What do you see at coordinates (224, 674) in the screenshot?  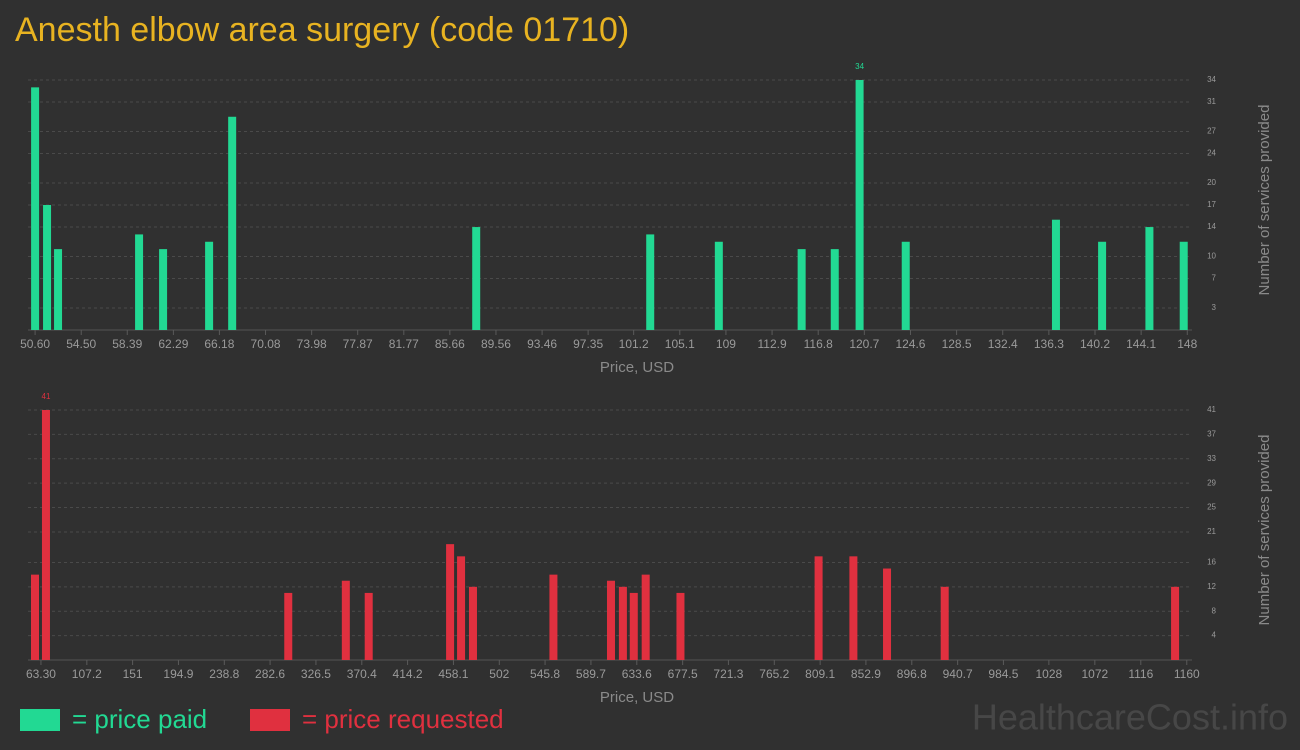 I see `x-tick-label: 238.8` at bounding box center [224, 674].